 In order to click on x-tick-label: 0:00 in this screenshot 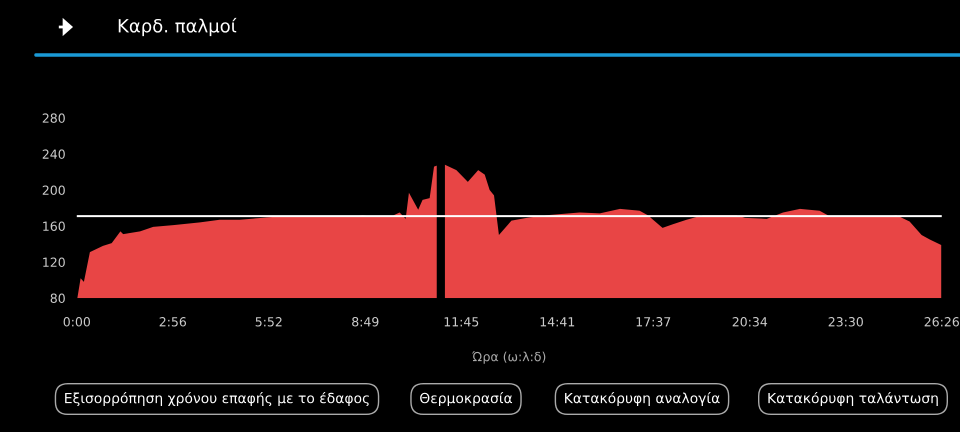, I will do `click(77, 322)`.